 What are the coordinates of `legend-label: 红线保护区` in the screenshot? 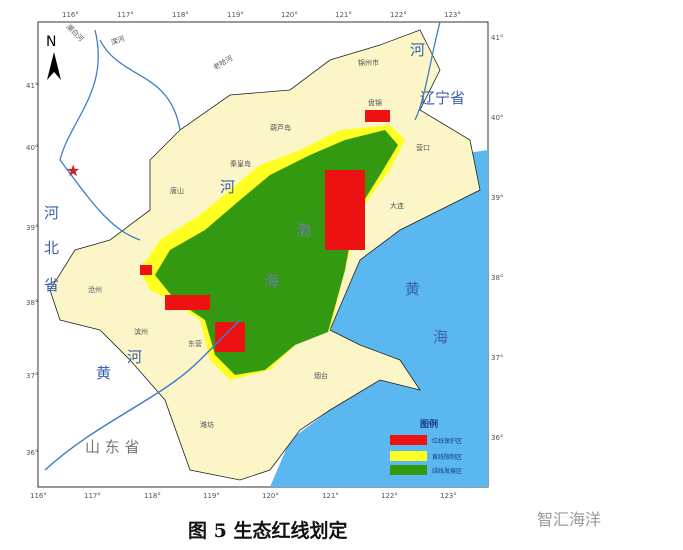 It's located at (447, 441).